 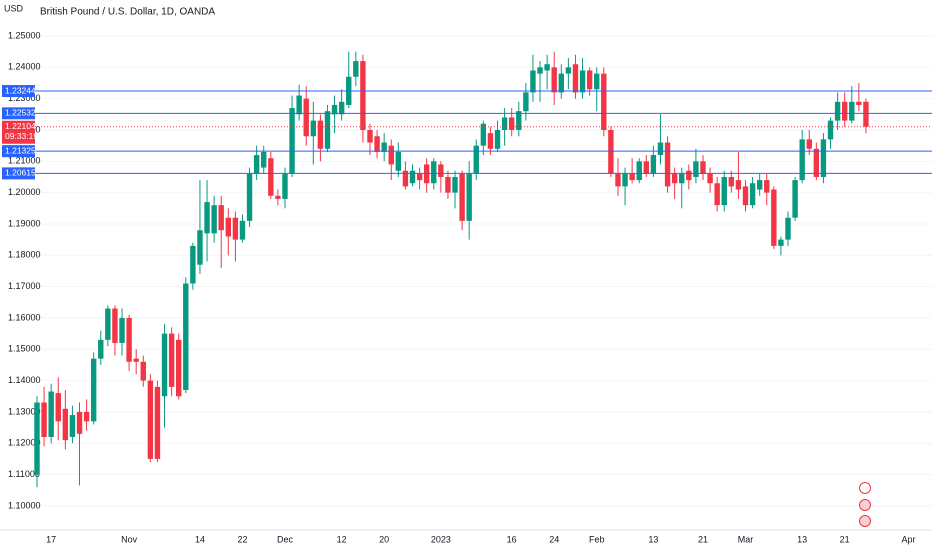 What do you see at coordinates (24, 286) in the screenshot?
I see `y-tick-label: 1.17000` at bounding box center [24, 286].